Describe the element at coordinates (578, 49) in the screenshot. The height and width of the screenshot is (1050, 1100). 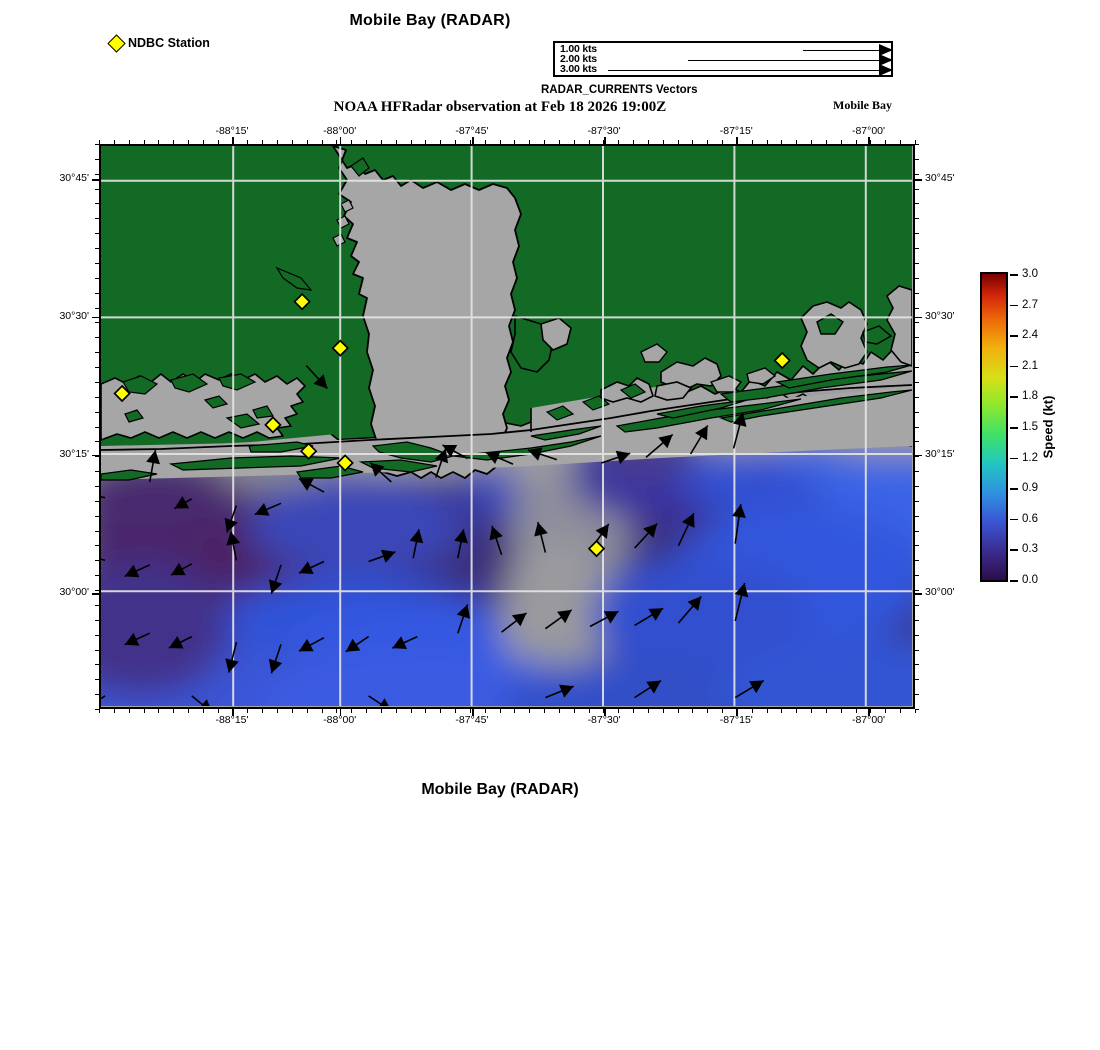
I see `vector-legend-label-1: 1.00 kts` at that location.